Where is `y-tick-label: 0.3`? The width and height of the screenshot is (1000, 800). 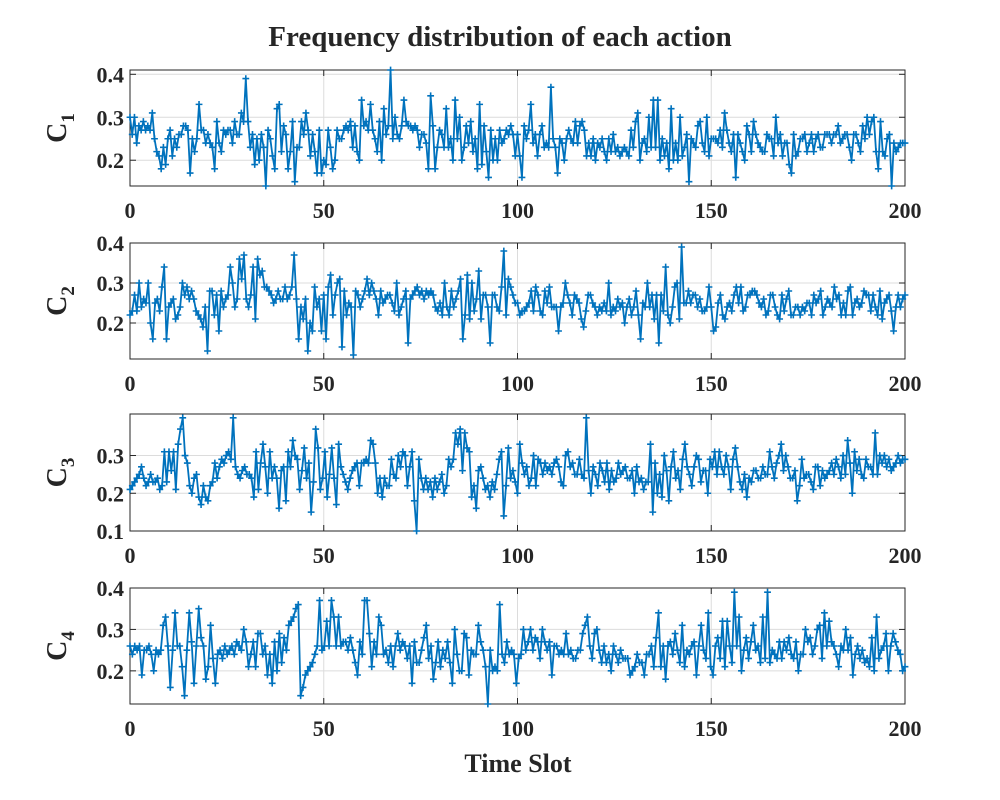
y-tick-label: 0.3 is located at coordinates (111, 117).